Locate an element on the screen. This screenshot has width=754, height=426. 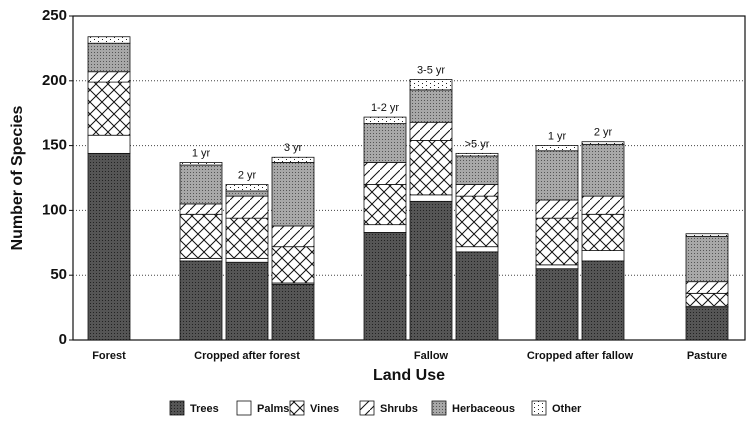
group-label: Fallow is located at coordinates (431, 356).